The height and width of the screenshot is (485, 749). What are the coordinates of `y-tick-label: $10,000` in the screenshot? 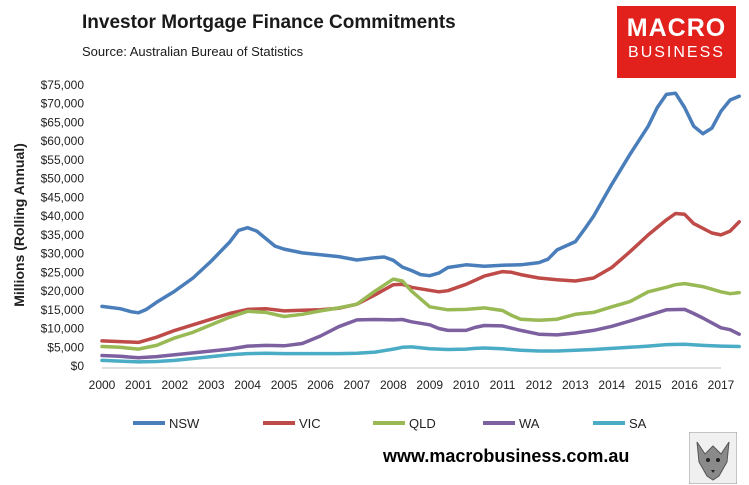 It's located at (63, 329).